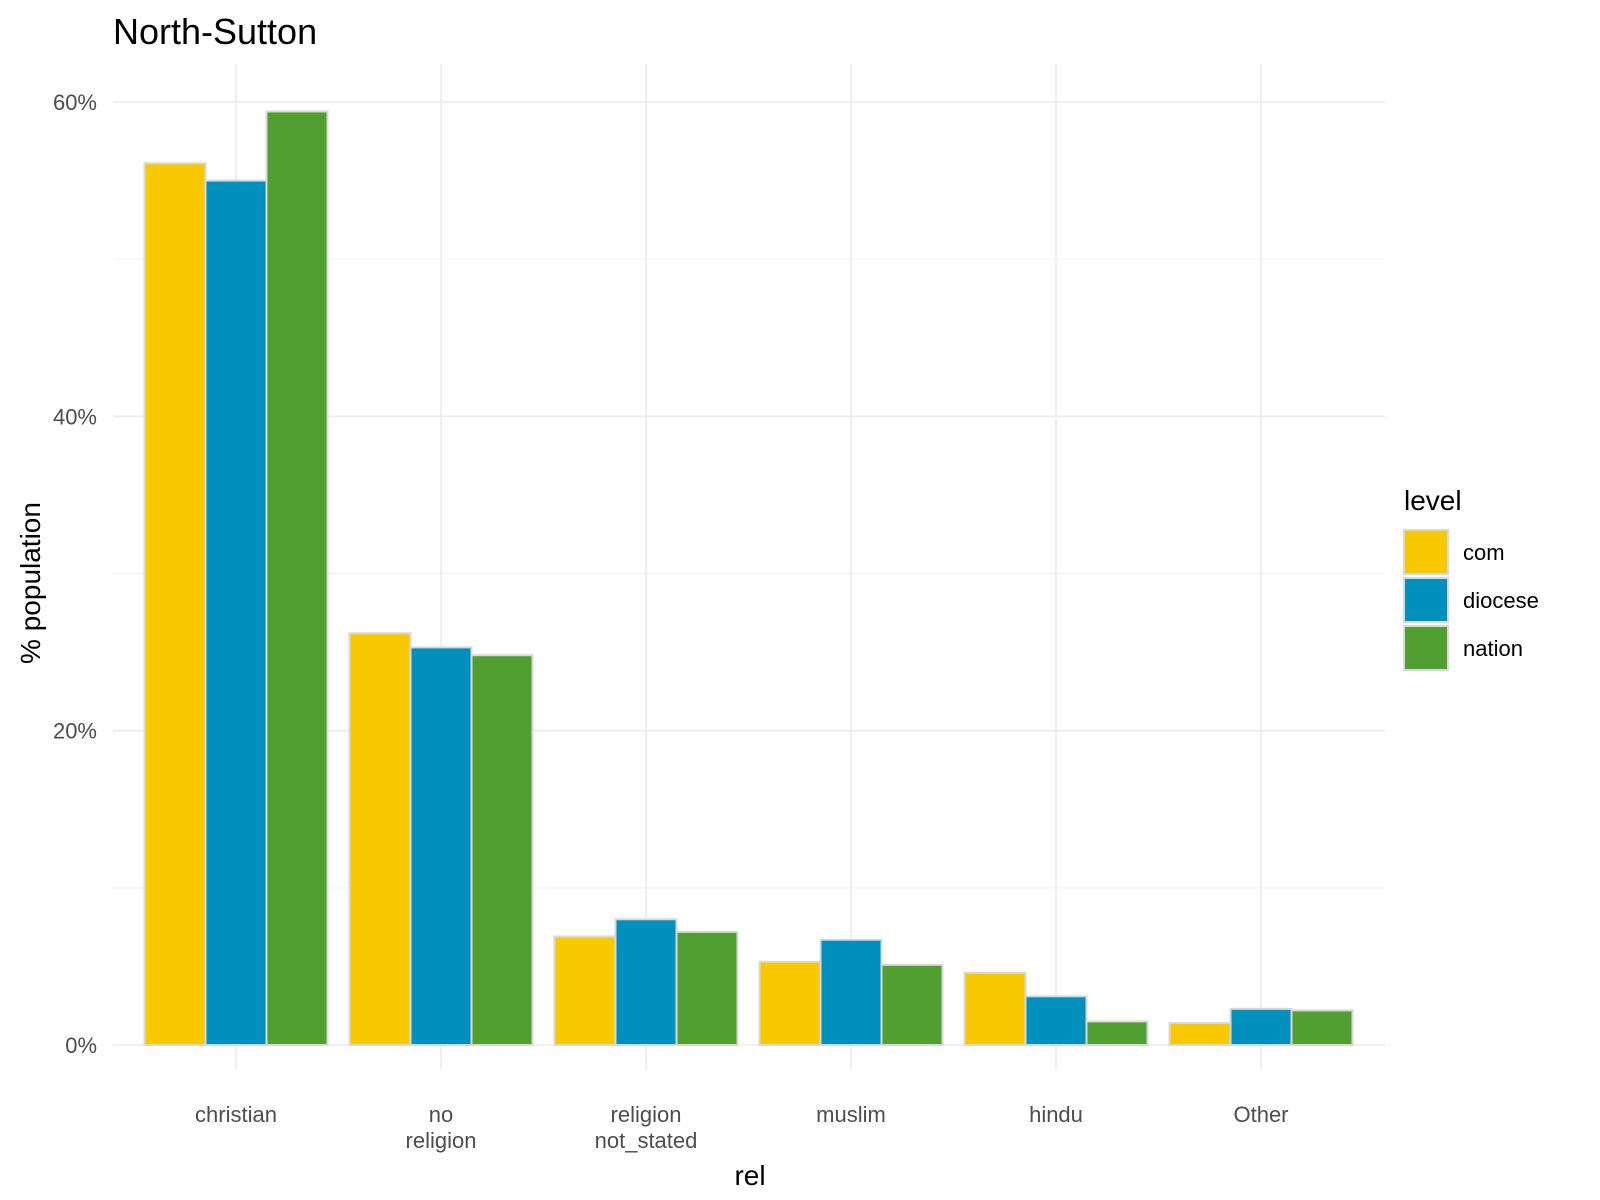 This screenshot has height=1200, width=1600. Describe the element at coordinates (441, 1127) in the screenshot. I see `x-tick-label: no religion` at that location.